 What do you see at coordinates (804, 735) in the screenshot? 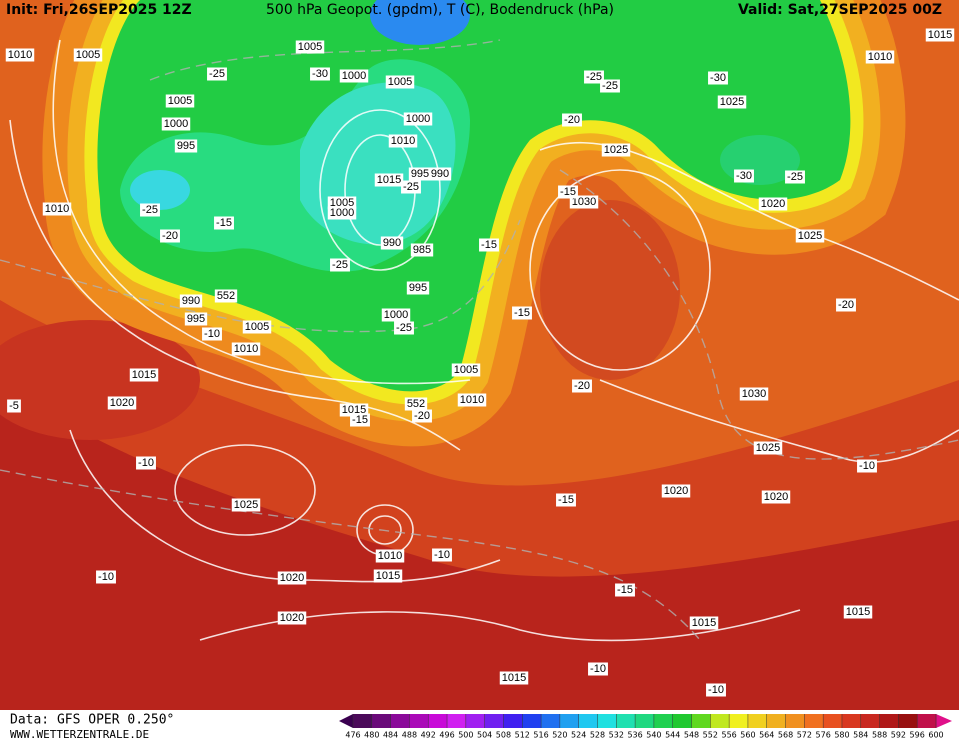
I see `colorbar-label: 572` at bounding box center [804, 735].